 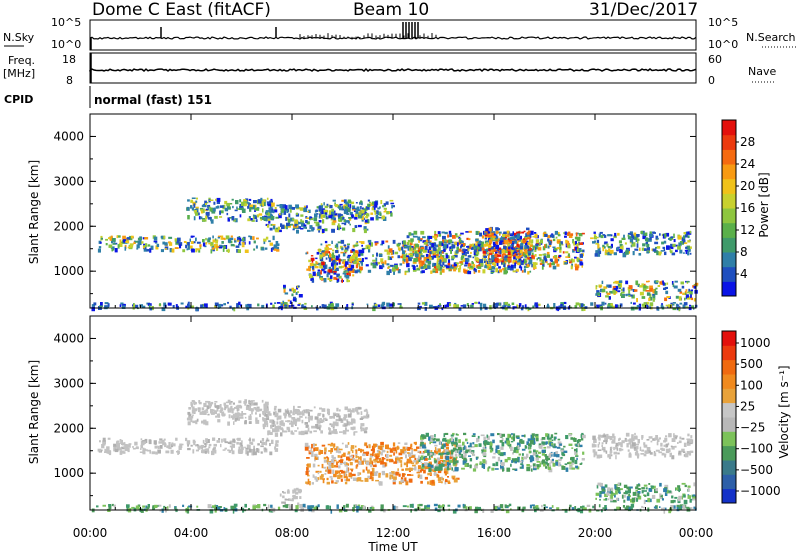 I want to click on nsky-tick-top: 10^5, so click(x=66, y=22).